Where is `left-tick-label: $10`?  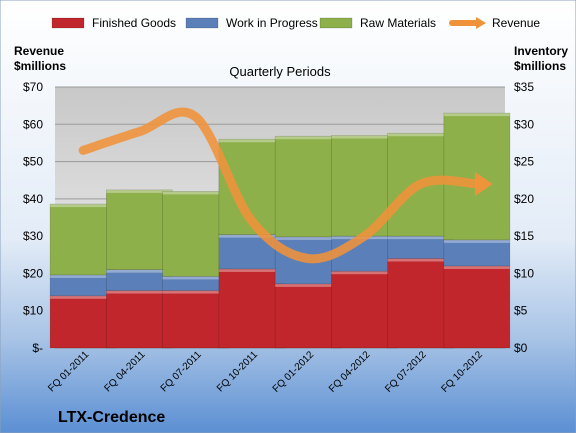
left-tick-label: $10 is located at coordinates (33, 311).